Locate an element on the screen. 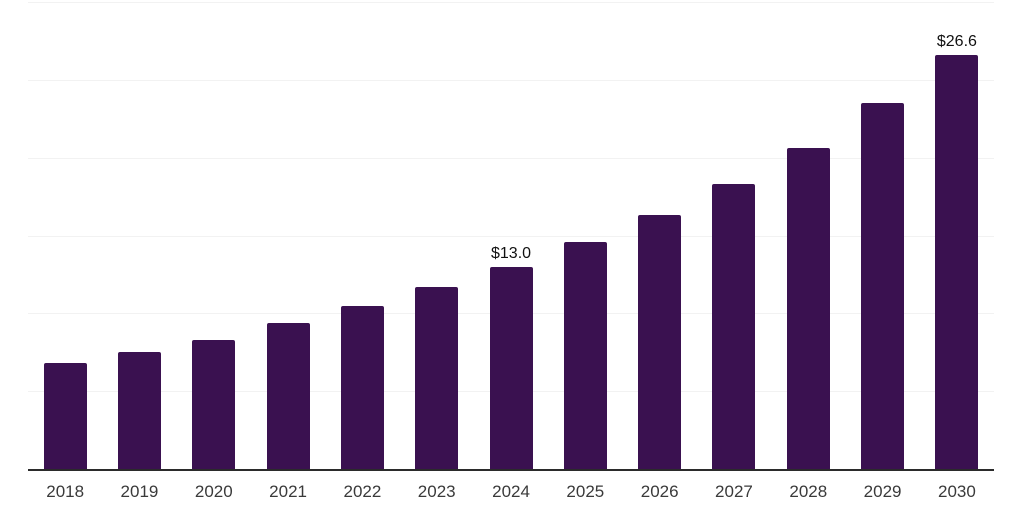 Image resolution: width=1024 pixels, height=512 pixels. bar-2022 is located at coordinates (362, 387).